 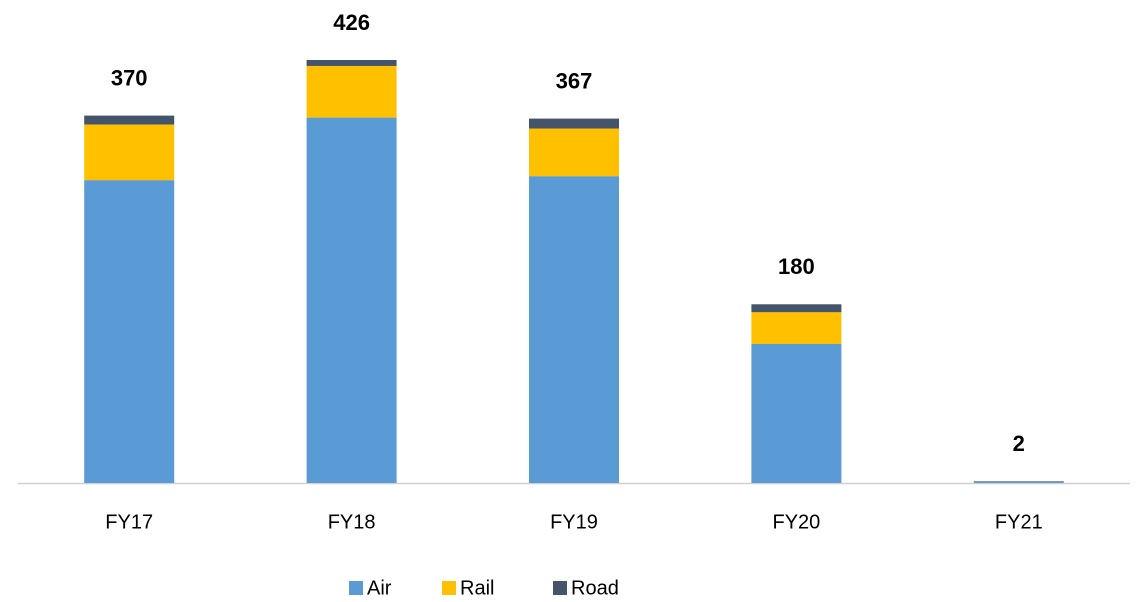 I want to click on x-tick-label: FY19, so click(x=574, y=522).